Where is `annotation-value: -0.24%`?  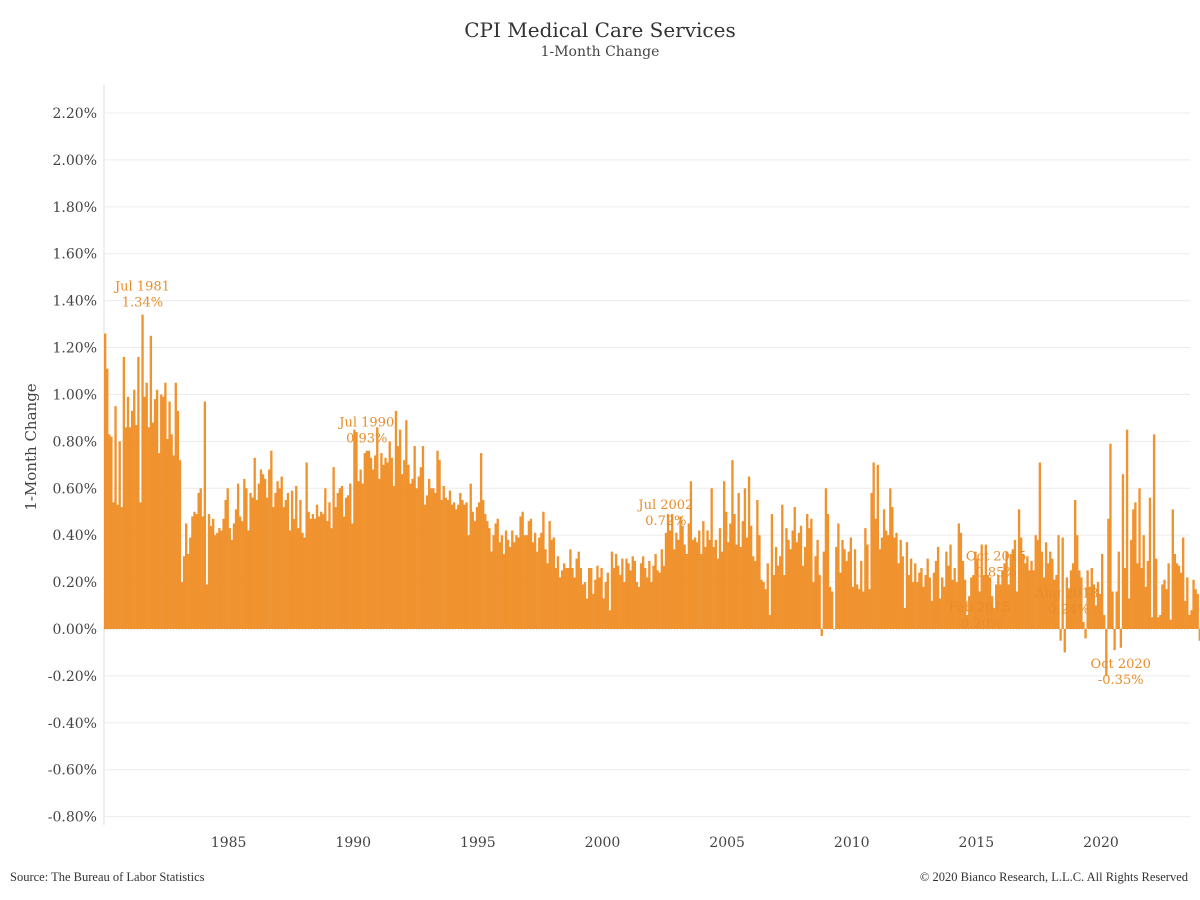 annotation-value: -0.24% is located at coordinates (1067, 609).